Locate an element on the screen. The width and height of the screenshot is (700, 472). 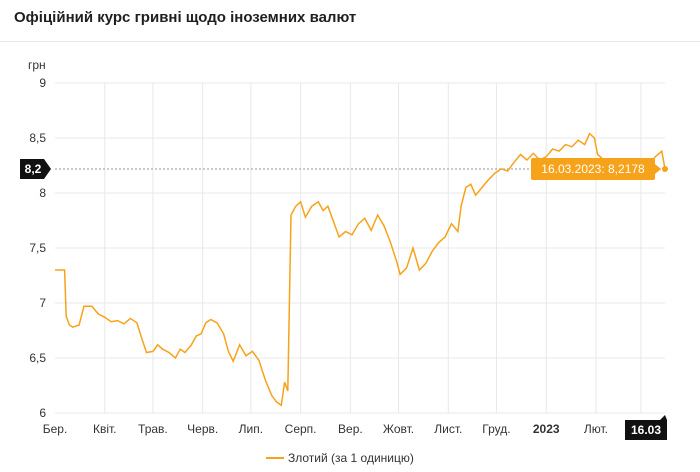
tooltip: 16.03.2023: 8,2178 is located at coordinates (596, 169).